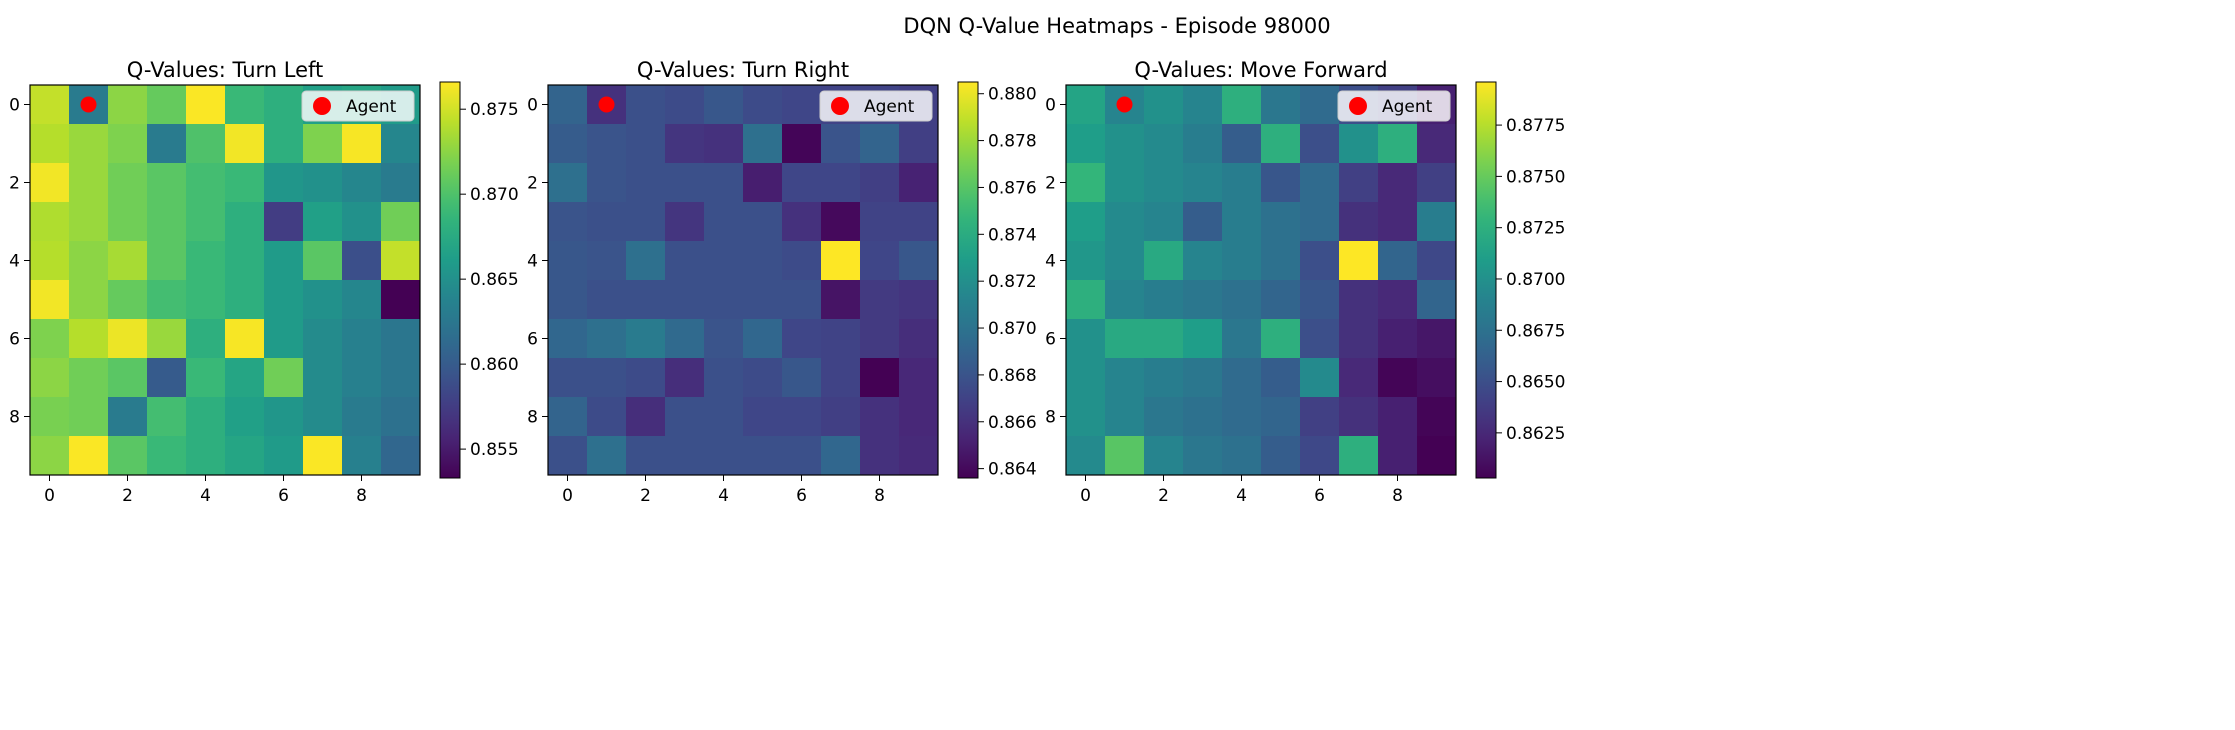 Image resolution: width=2235 pixels, height=730 pixels. I want to click on x-tick-label: 4, so click(205, 496).